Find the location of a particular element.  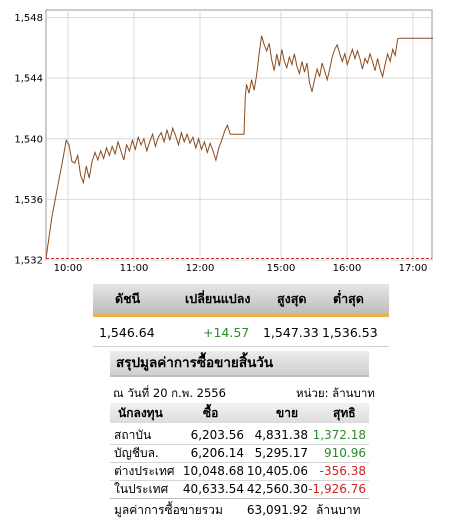

table-row: ต่างประเทศ 10,048.68 10,405.06 -356.38 is located at coordinates (239, 471).